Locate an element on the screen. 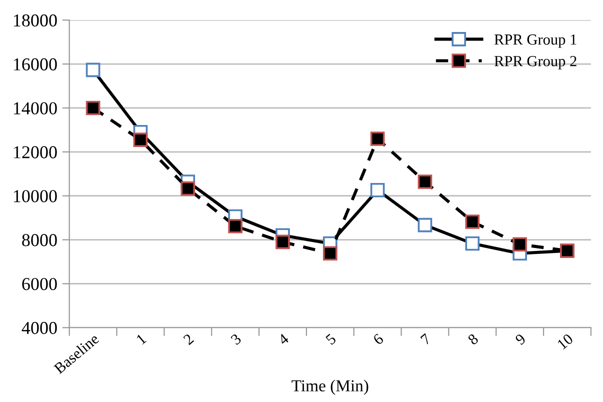 The height and width of the screenshot is (402, 603). x-tick-label: 3 is located at coordinates (236, 339).